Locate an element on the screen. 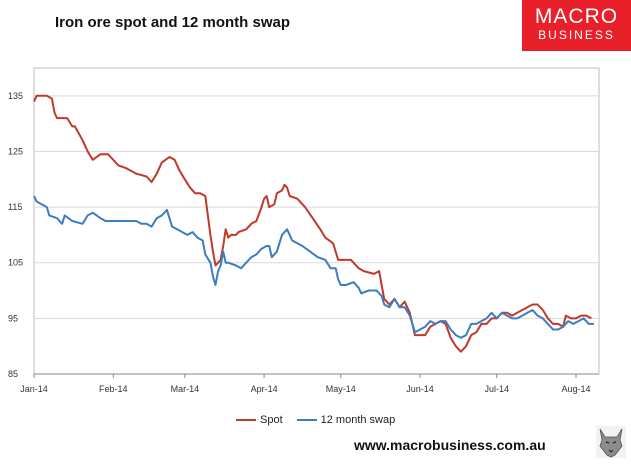  x-tick-label: Mar-14 is located at coordinates (185, 389).